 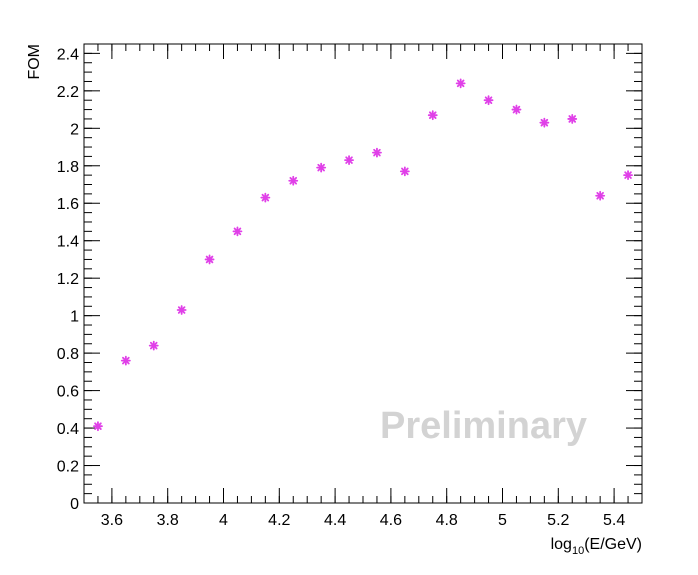 What do you see at coordinates (68, 279) in the screenshot?
I see `y-tick-label: 1.2` at bounding box center [68, 279].